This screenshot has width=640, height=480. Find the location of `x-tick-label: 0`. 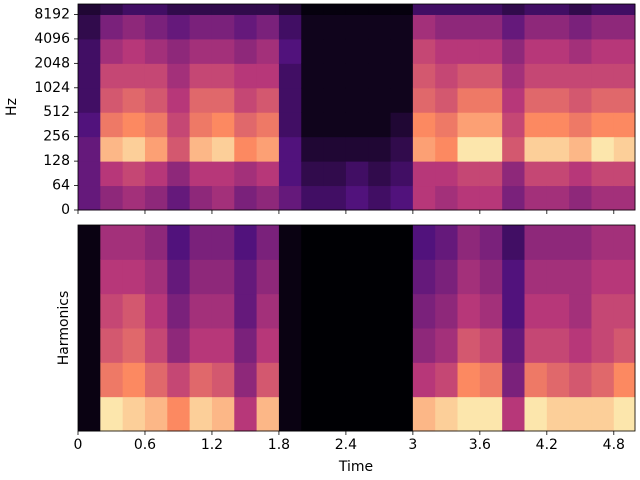

x-tick-label: 0 is located at coordinates (78, 445).